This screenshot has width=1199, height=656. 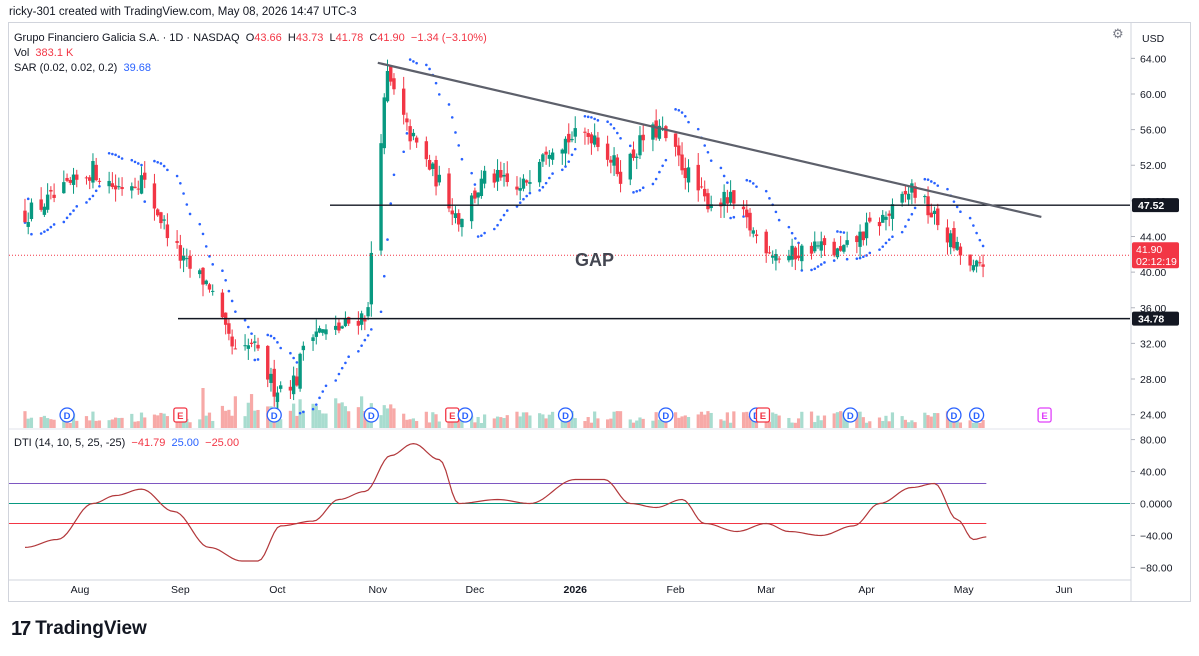 I want to click on earnings-event-label: E, so click(x=180, y=416).